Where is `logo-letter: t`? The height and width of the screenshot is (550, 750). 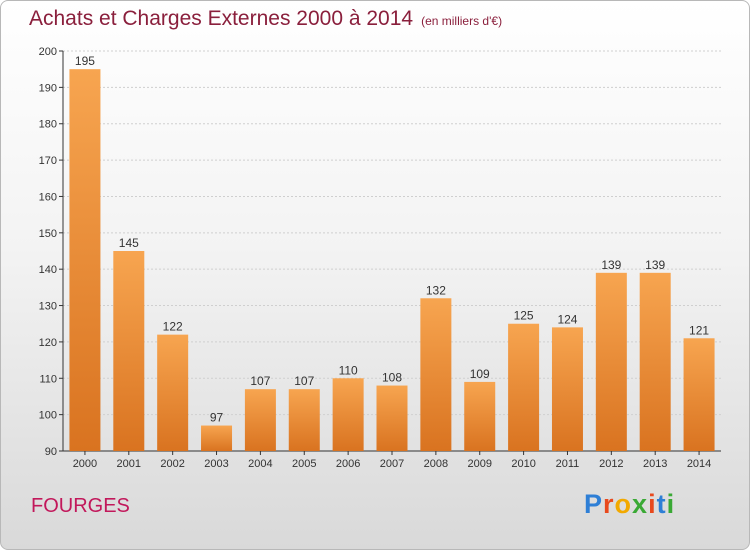
logo-letter: t is located at coordinates (661, 504).